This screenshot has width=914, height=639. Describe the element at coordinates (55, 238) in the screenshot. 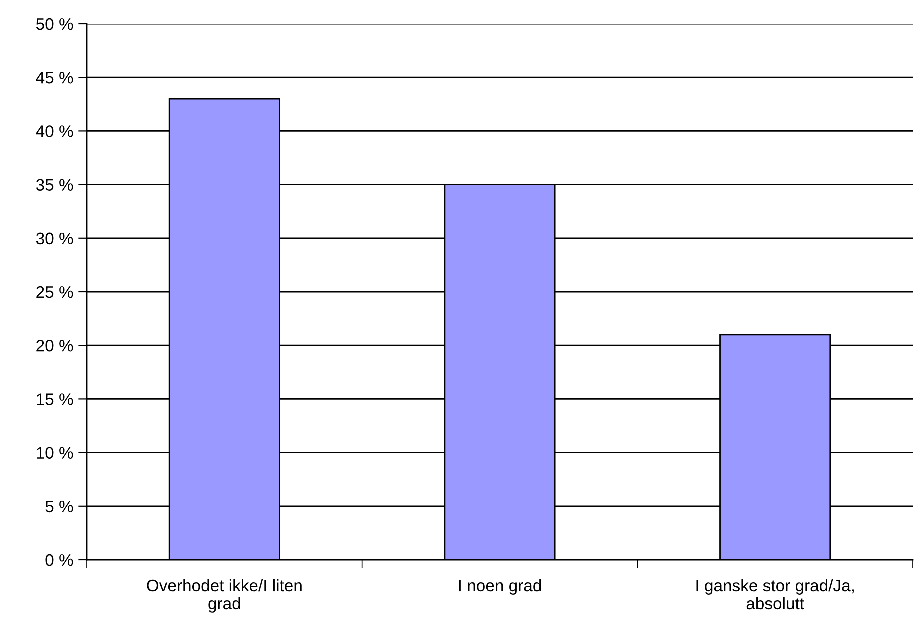

I see `y-tick-label: 30 %` at that location.